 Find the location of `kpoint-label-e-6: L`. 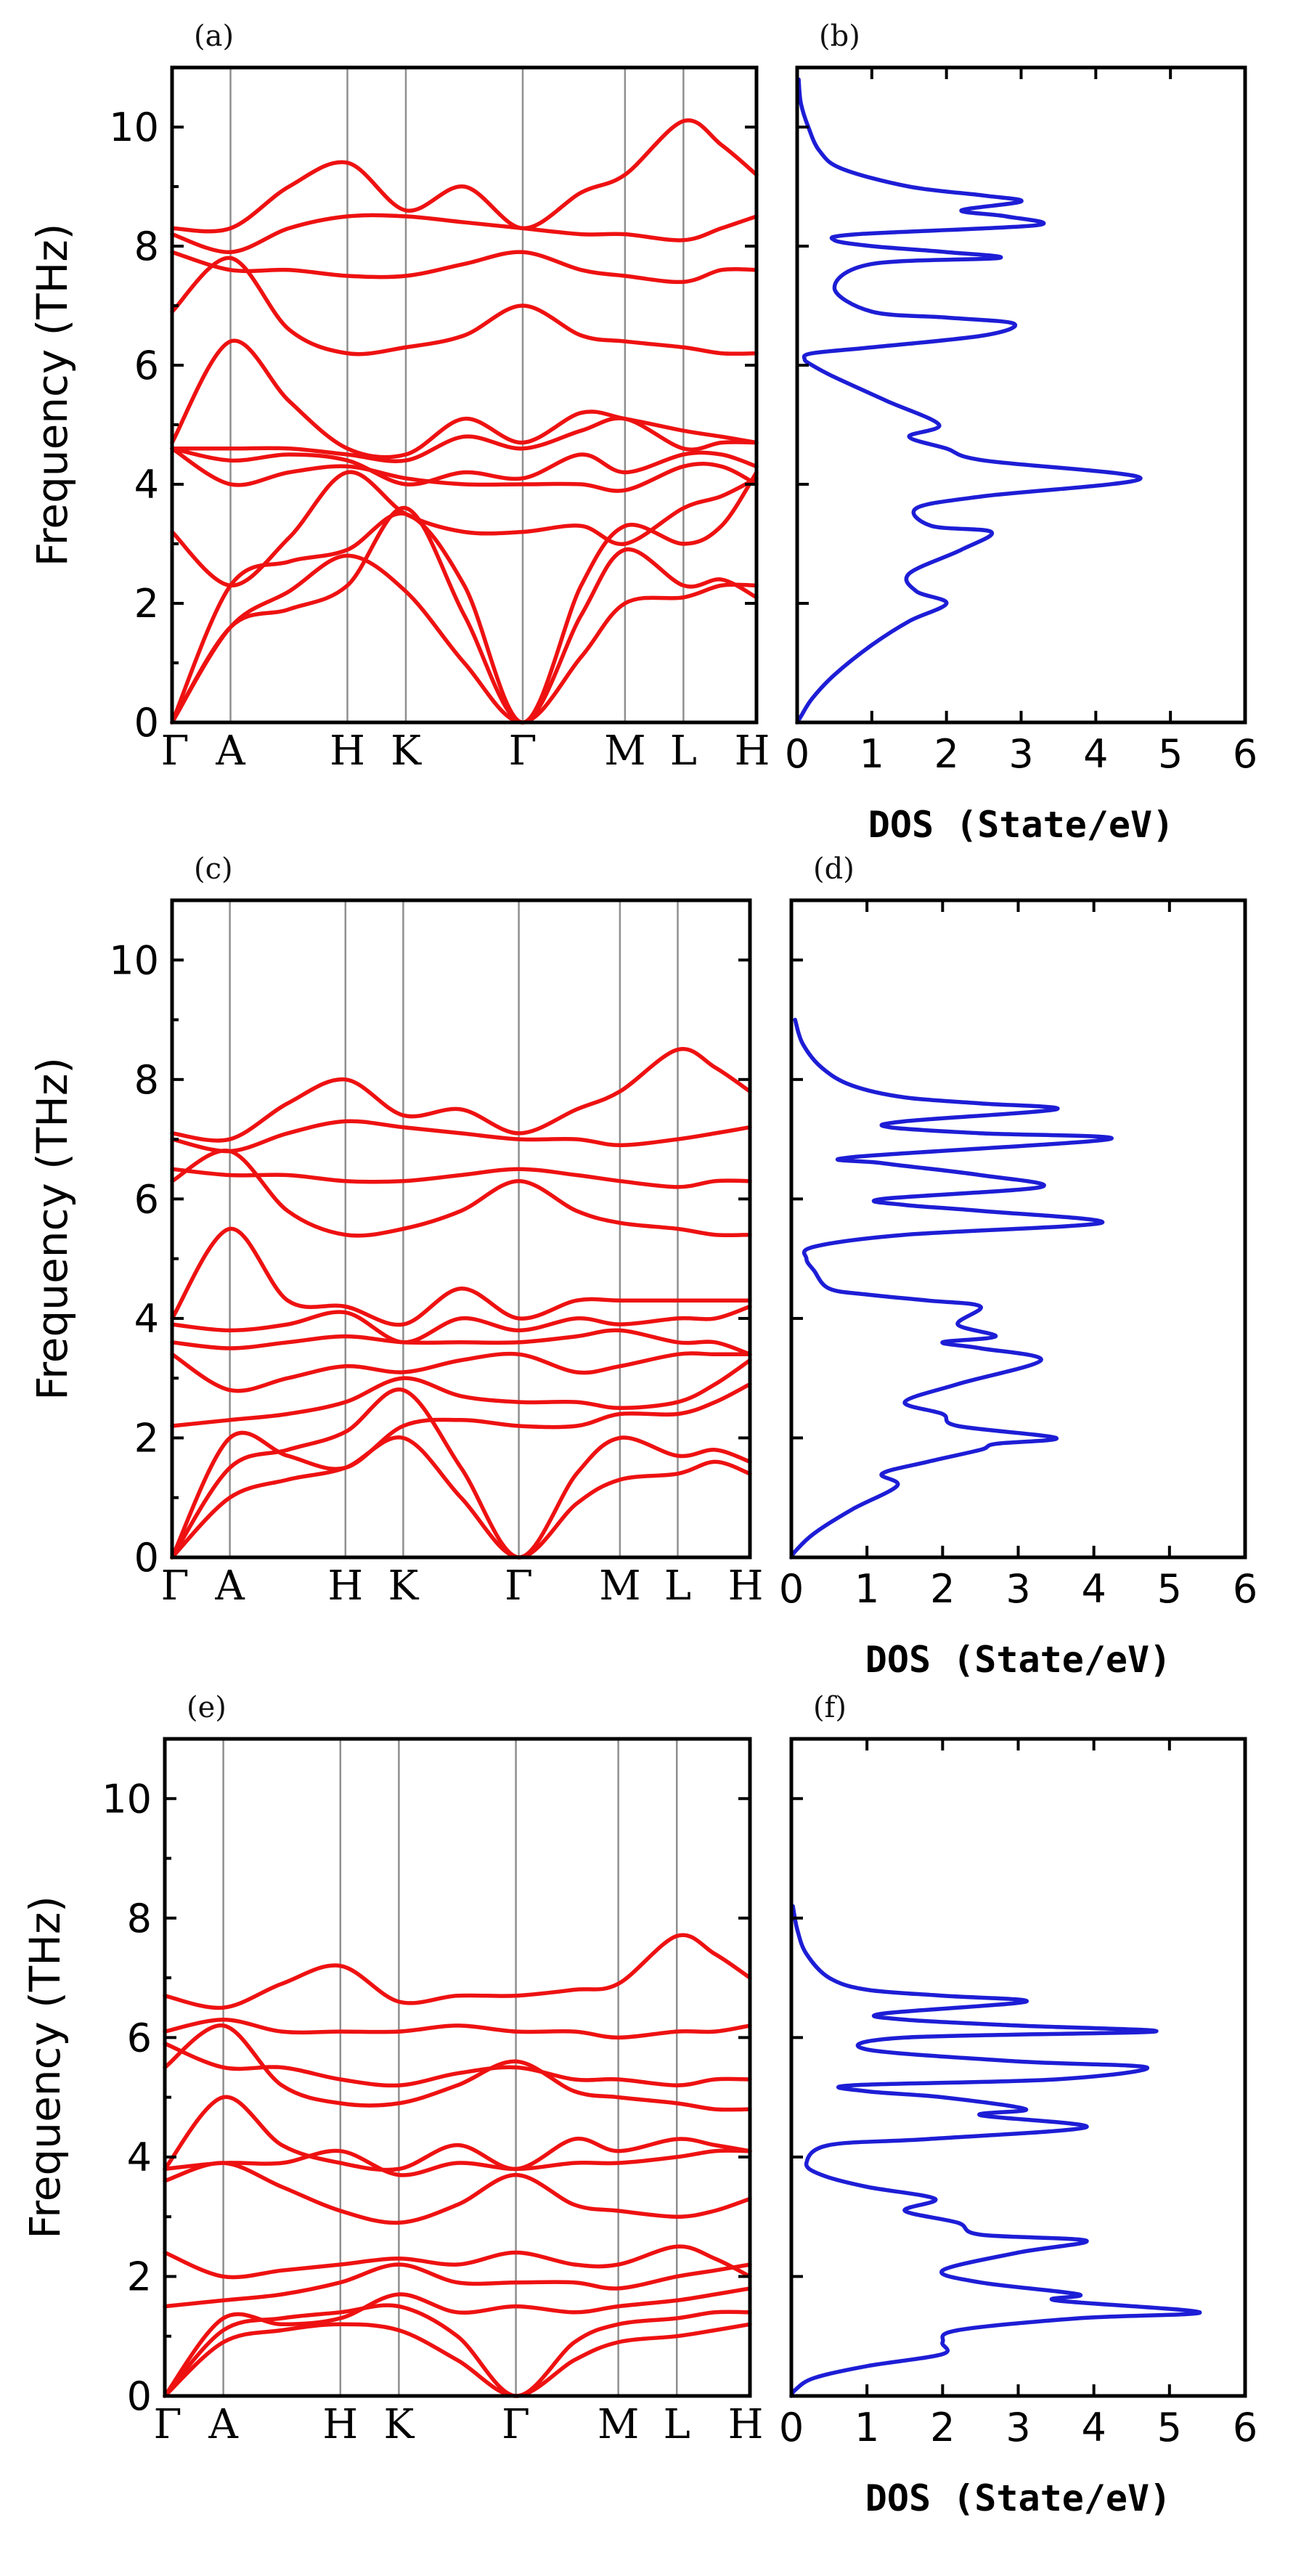

kpoint-label-e-6: L is located at coordinates (677, 2424).